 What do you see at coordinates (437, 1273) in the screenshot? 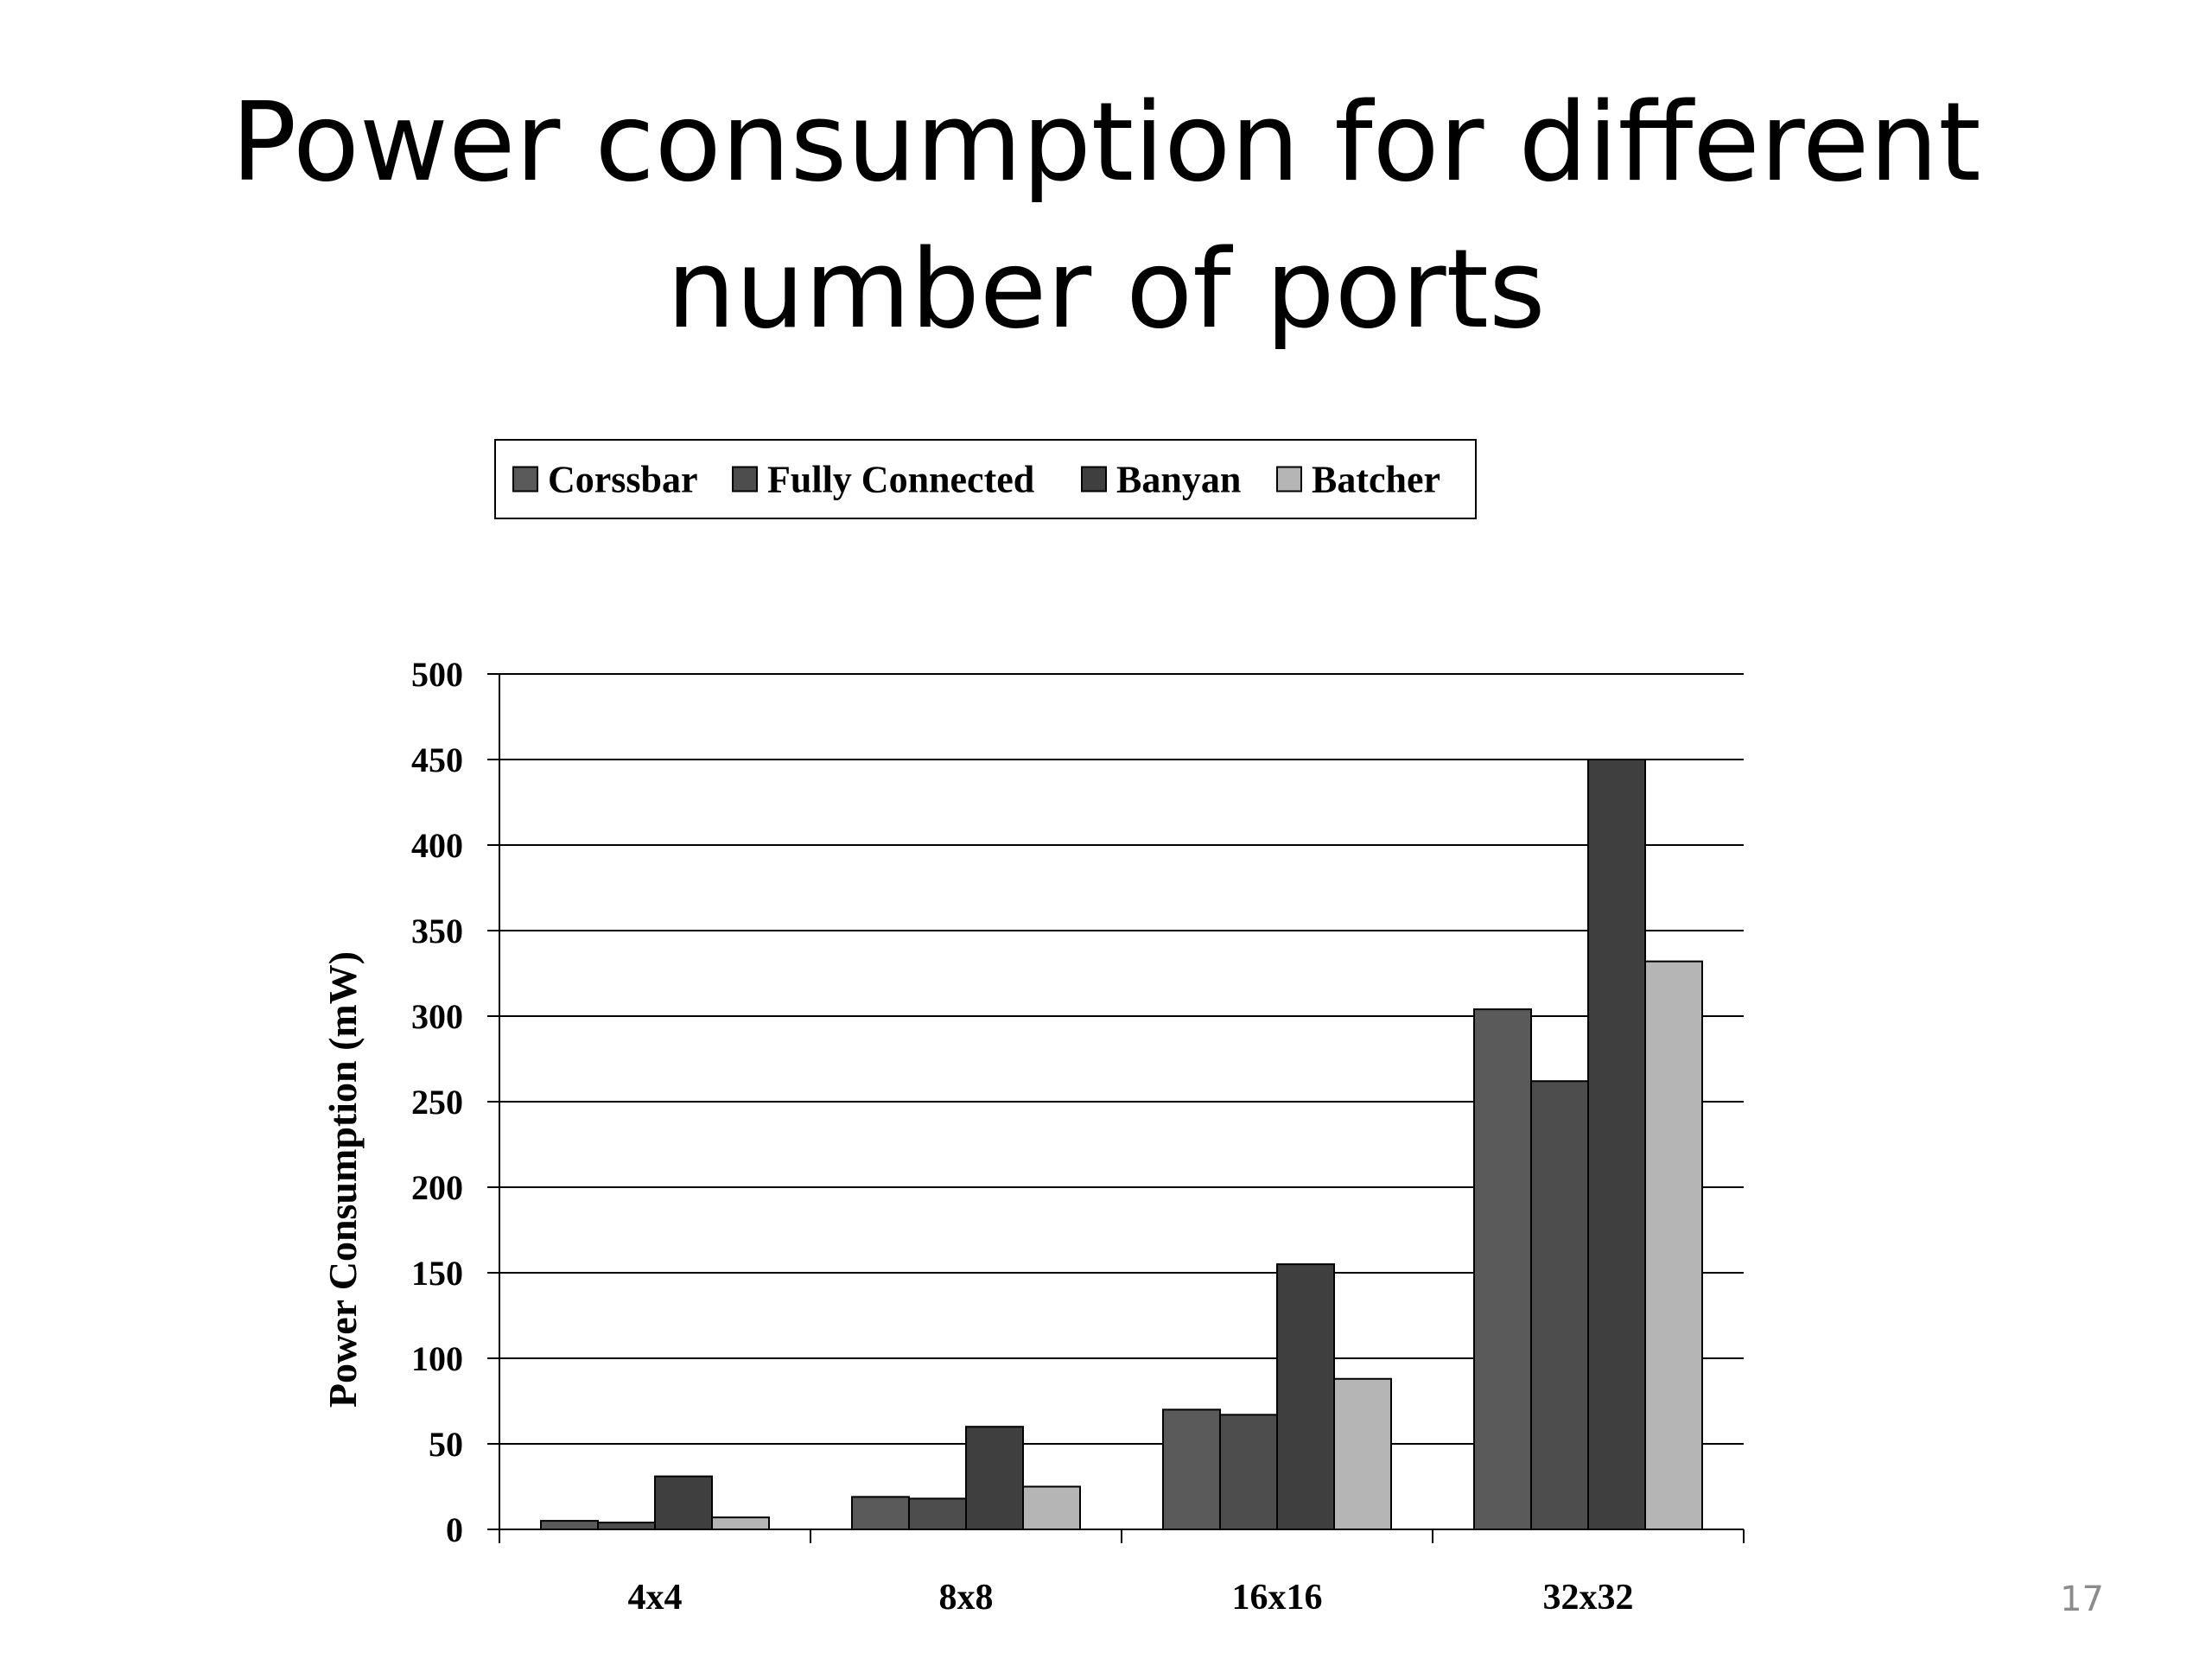
I see `y-tick-label: 150` at bounding box center [437, 1273].